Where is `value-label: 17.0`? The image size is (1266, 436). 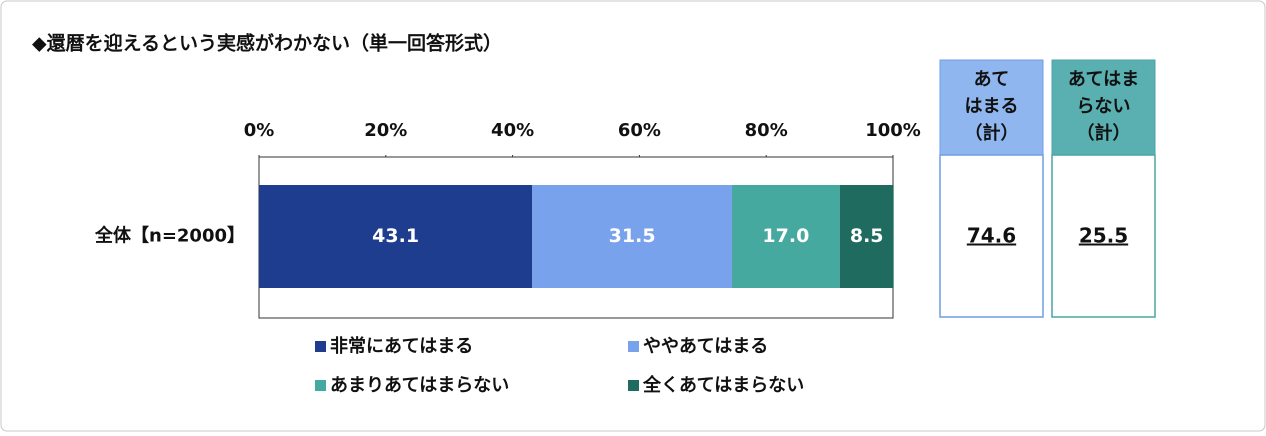
value-label: 17.0 is located at coordinates (785, 236).